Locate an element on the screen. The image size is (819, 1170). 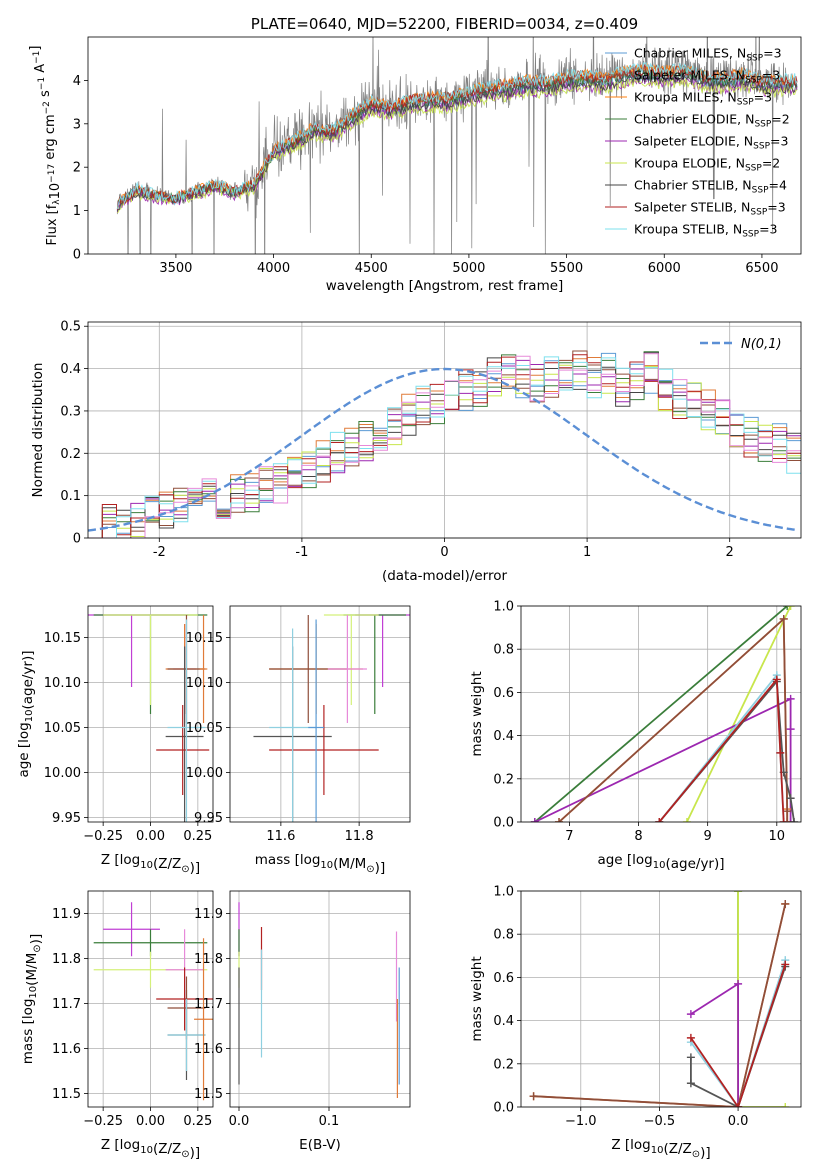
x-axis-label-part: 10 is located at coordinates (146, 1150).